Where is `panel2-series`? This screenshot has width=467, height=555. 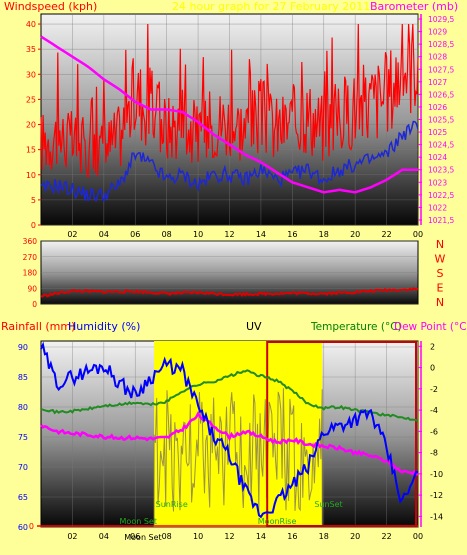
panel2-series is located at coordinates (229, 292).